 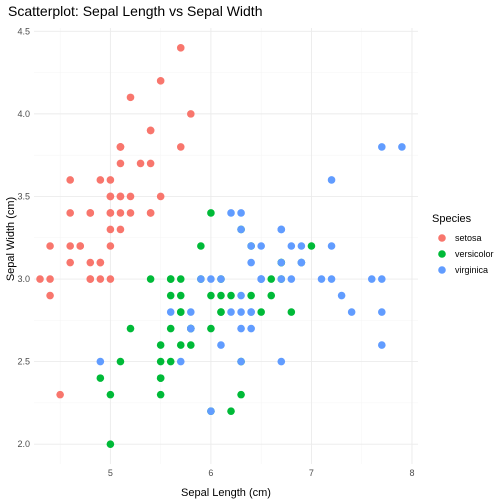 What do you see at coordinates (23, 444) in the screenshot?
I see `y-tick-label: 2.0` at bounding box center [23, 444].